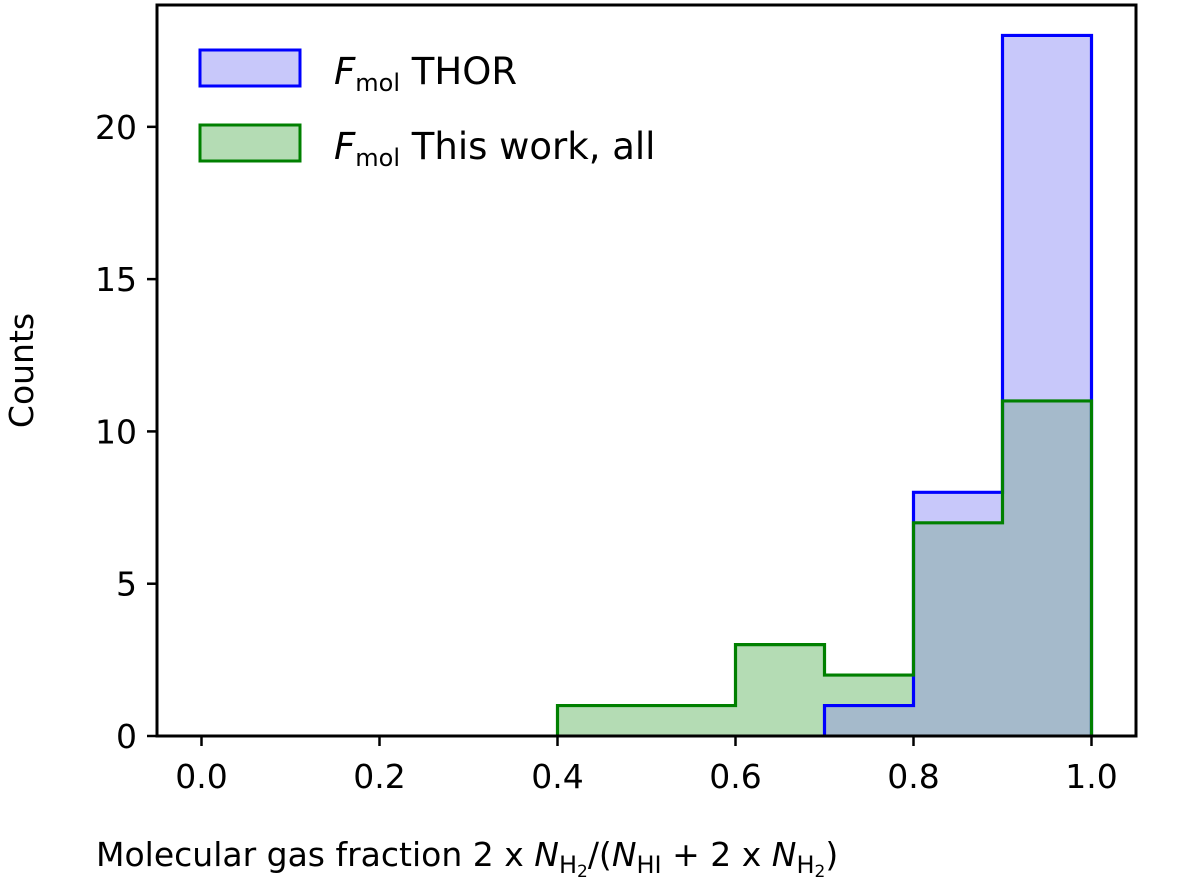 The width and height of the screenshot is (1200, 885). What do you see at coordinates (21, 370) in the screenshot?
I see `y-axis-label: Counts` at bounding box center [21, 370].